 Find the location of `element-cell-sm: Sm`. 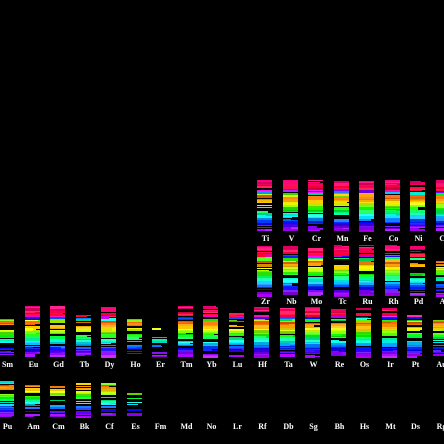

element-cell-sm: Sm is located at coordinates (10, 339).